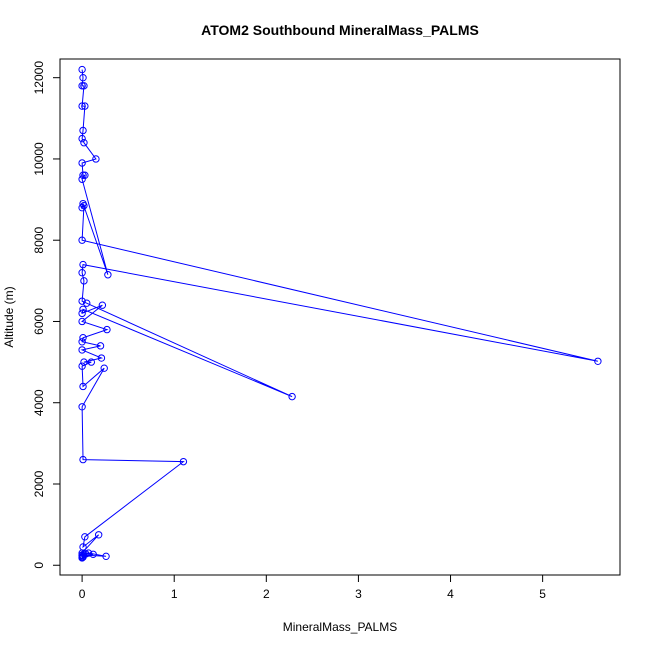  What do you see at coordinates (39, 483) in the screenshot?
I see `y-tick-label: 2000` at bounding box center [39, 483].